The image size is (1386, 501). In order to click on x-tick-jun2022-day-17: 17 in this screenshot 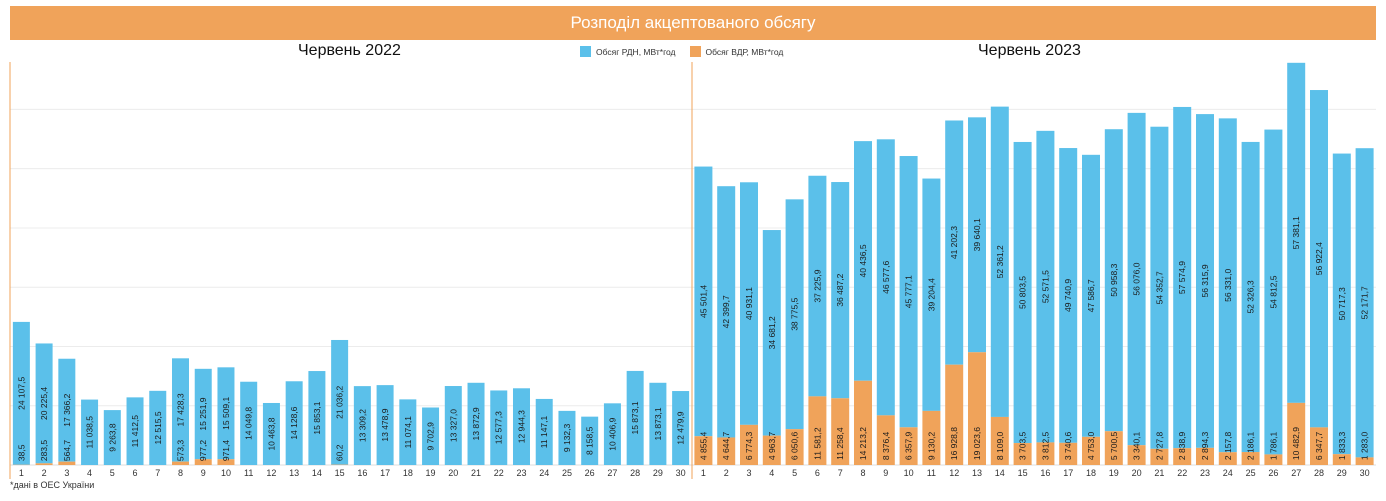, I will do `click(385, 473)`.